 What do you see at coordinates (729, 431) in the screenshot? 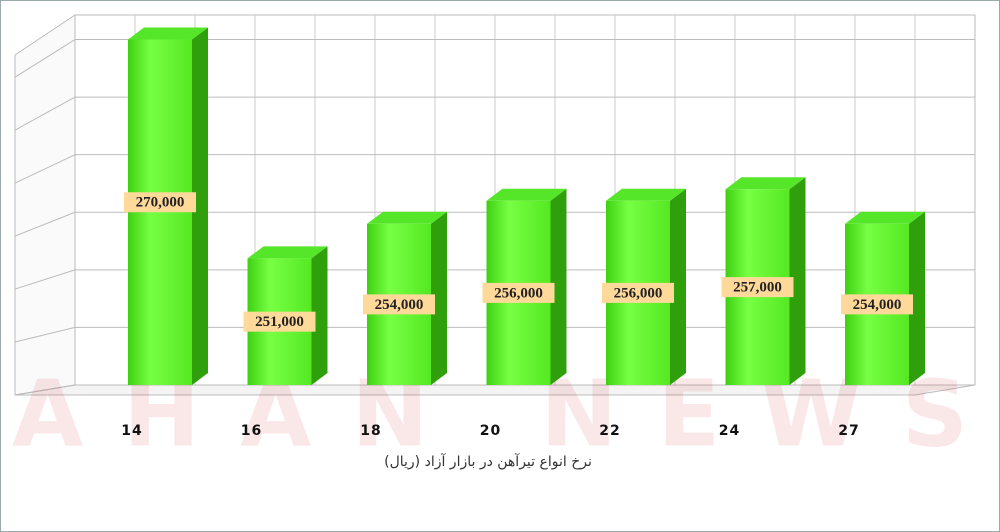
I see `x-tick-label: 24` at bounding box center [729, 431].